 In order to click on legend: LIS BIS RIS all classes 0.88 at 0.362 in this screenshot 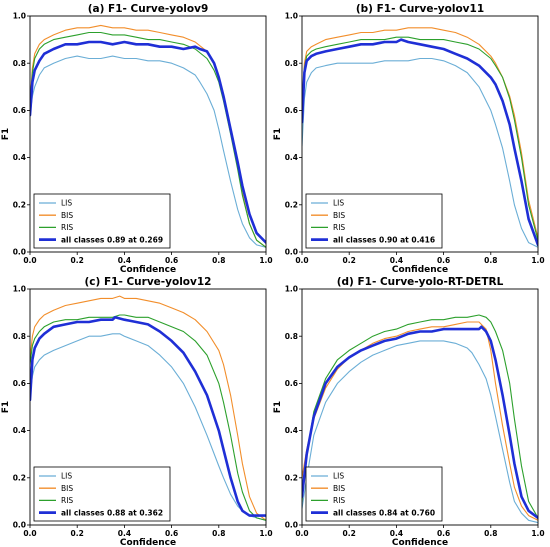, I will do `click(102, 494)`.